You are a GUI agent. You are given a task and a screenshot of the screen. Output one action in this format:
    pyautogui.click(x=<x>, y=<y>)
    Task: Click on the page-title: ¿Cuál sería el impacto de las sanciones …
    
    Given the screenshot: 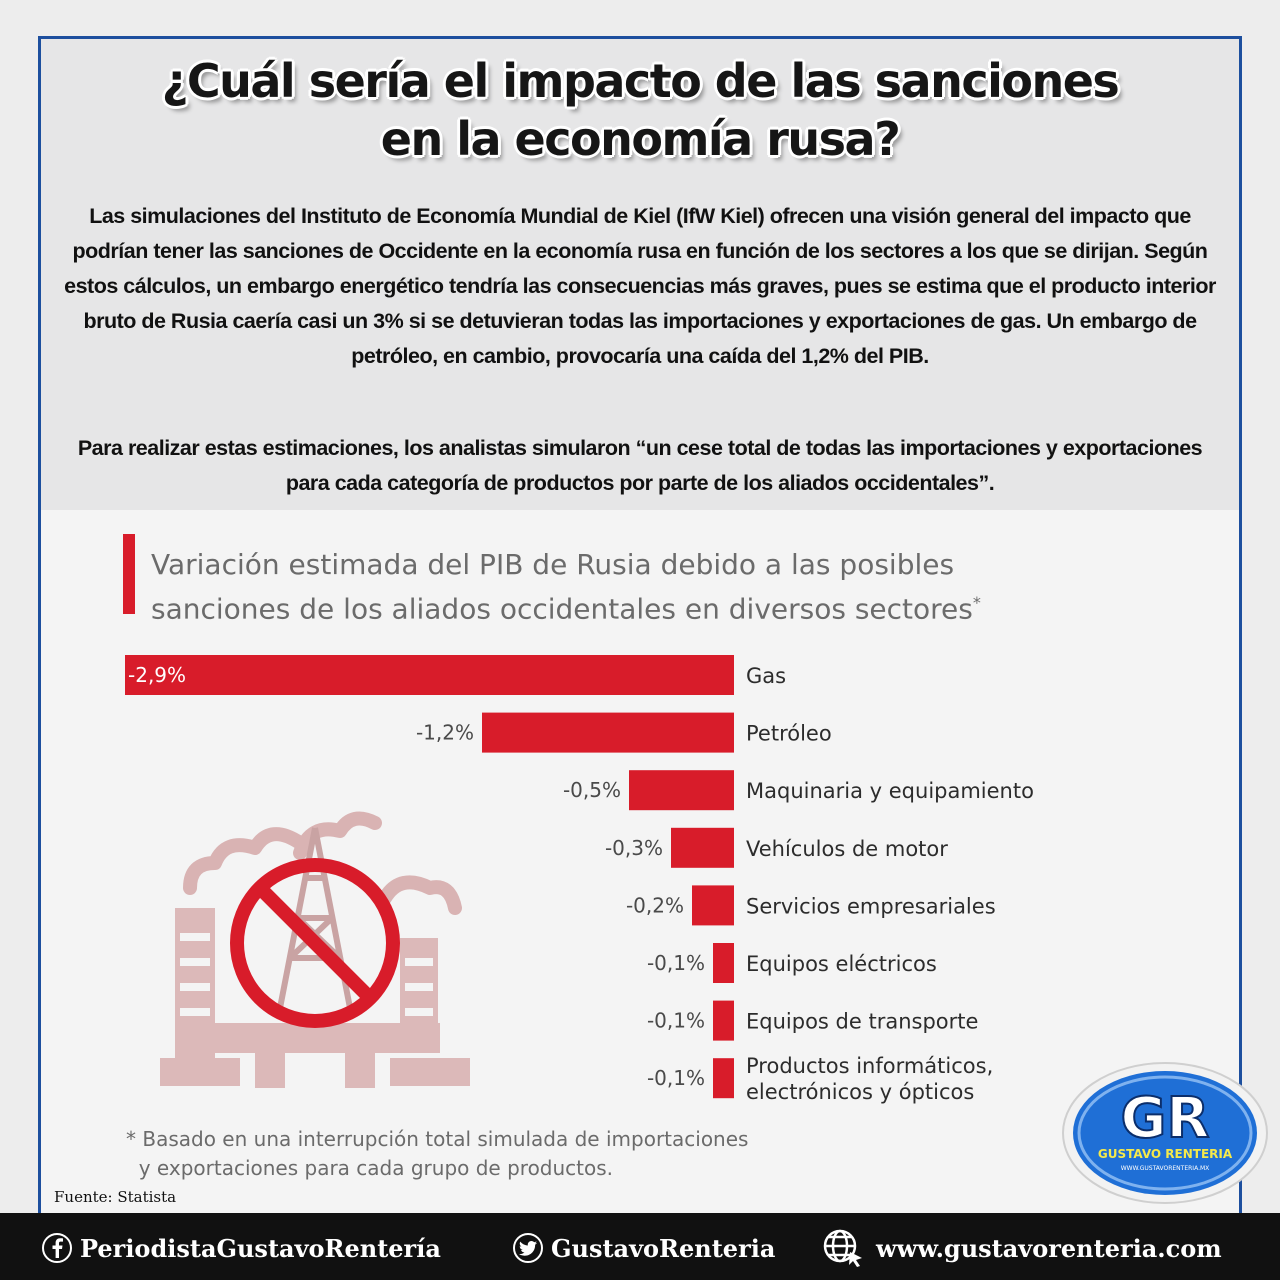 What is the action you would take?
    pyautogui.click(x=640, y=110)
    